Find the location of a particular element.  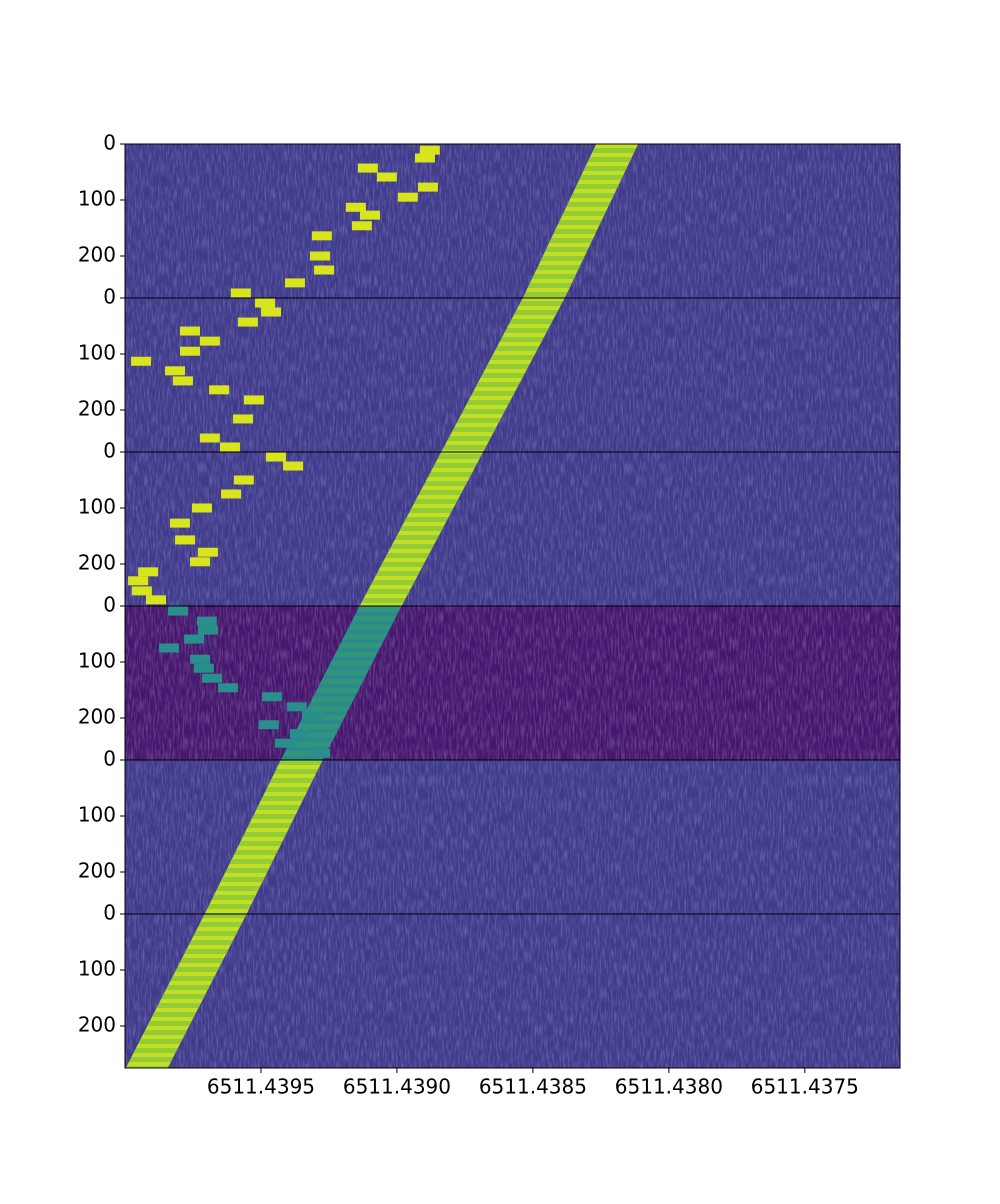

x-tick-label: 6511.4385 is located at coordinates (533, 1087).